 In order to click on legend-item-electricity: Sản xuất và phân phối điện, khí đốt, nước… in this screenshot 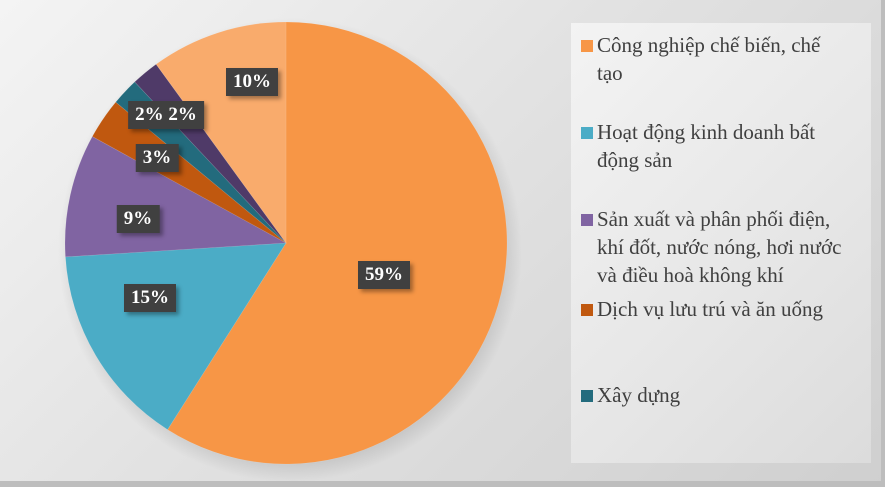, I will do `click(723, 247)`.